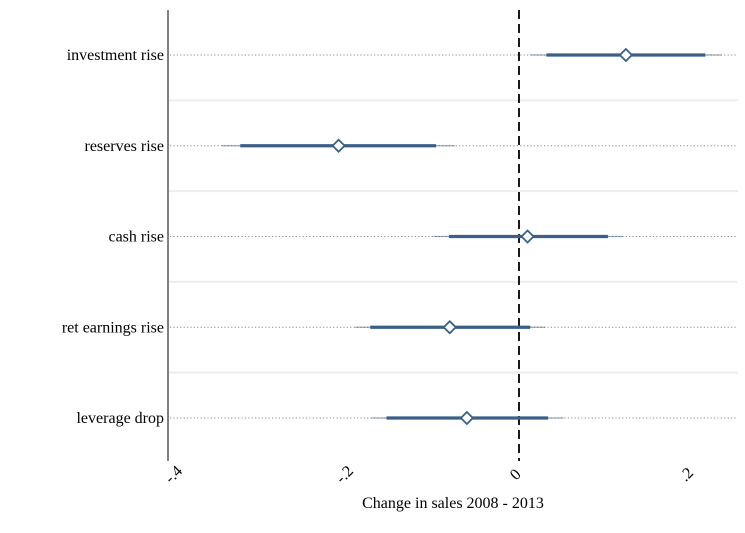 The image size is (745, 533). Describe the element at coordinates (429, 475) in the screenshot. I see `x-tick-labels: -.4 -.2 0 .2` at that location.